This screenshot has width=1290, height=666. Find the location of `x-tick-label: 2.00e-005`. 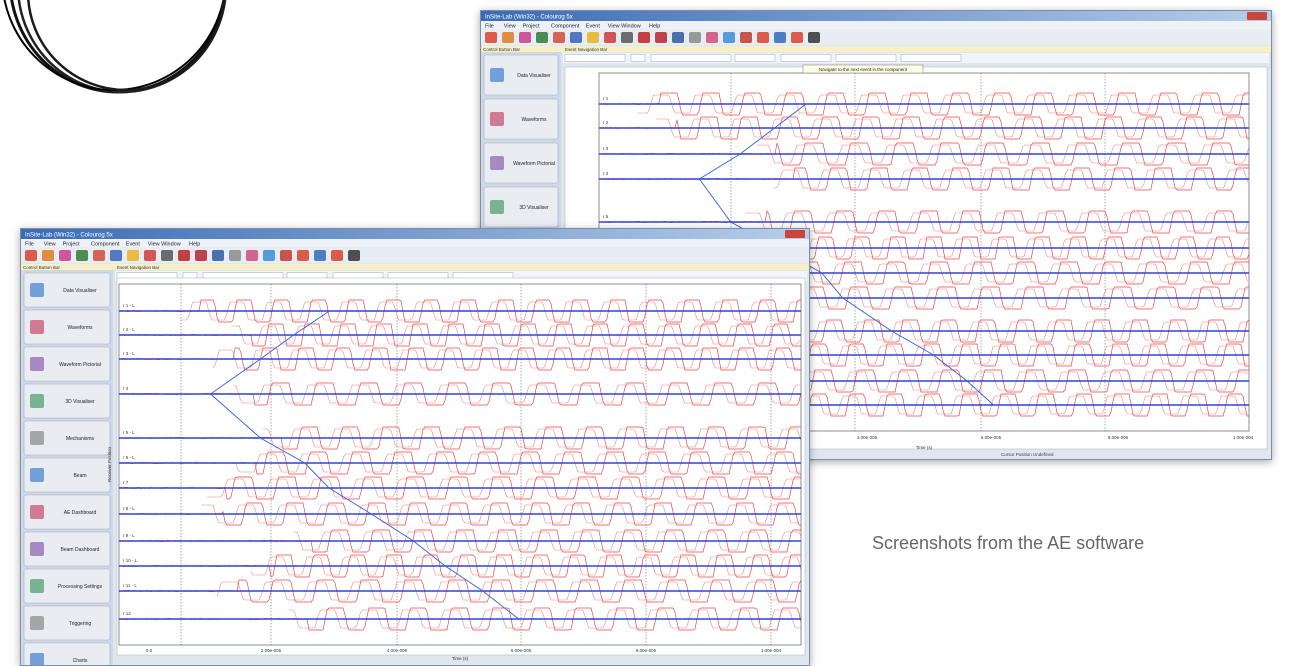

x-tick-label: 2.00e-005 is located at coordinates (271, 650).